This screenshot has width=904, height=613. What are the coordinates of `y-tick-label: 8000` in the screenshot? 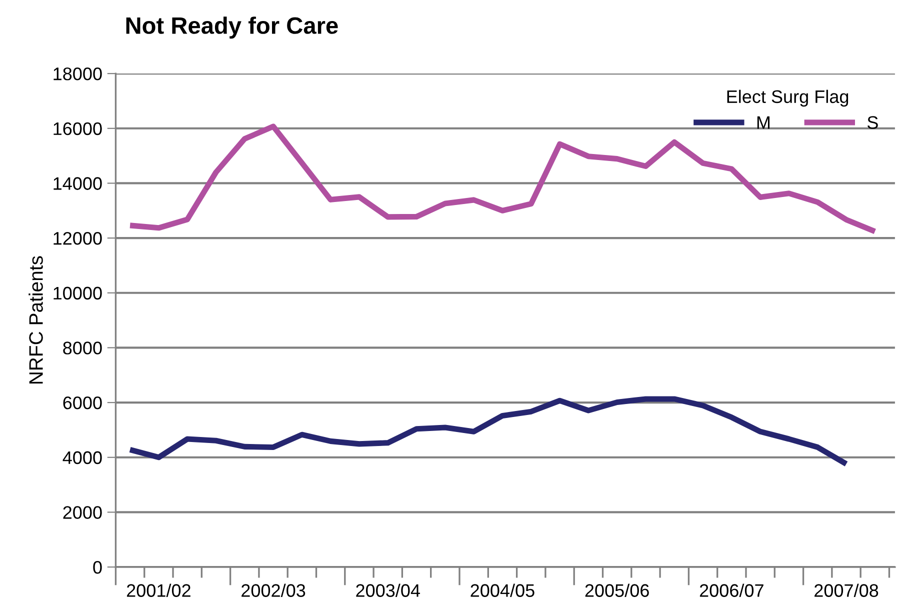 It's located at (82, 348).